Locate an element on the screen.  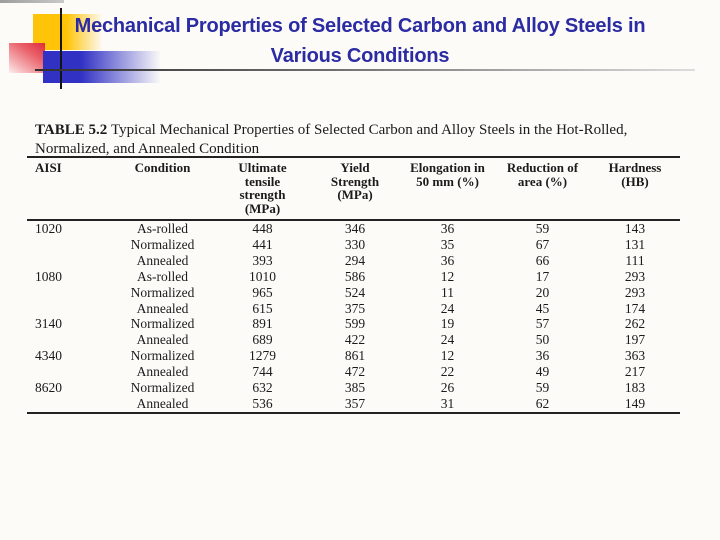
table-cell: 357 is located at coordinates (355, 403).